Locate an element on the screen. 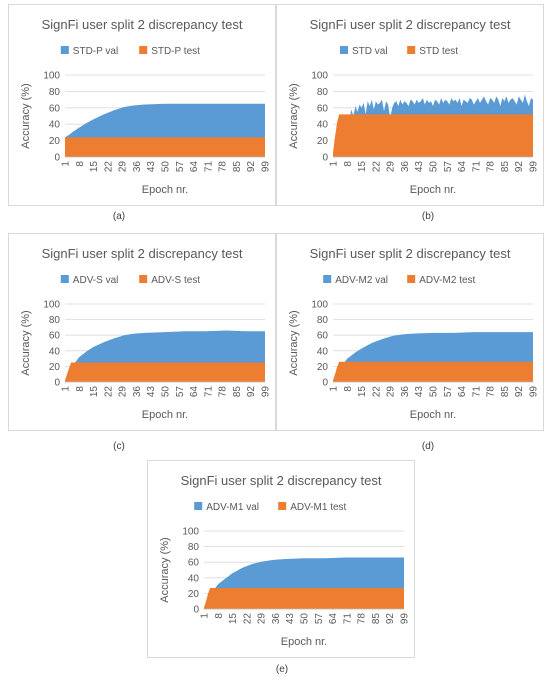  x-tick-label: 99 is located at coordinates (534, 167).